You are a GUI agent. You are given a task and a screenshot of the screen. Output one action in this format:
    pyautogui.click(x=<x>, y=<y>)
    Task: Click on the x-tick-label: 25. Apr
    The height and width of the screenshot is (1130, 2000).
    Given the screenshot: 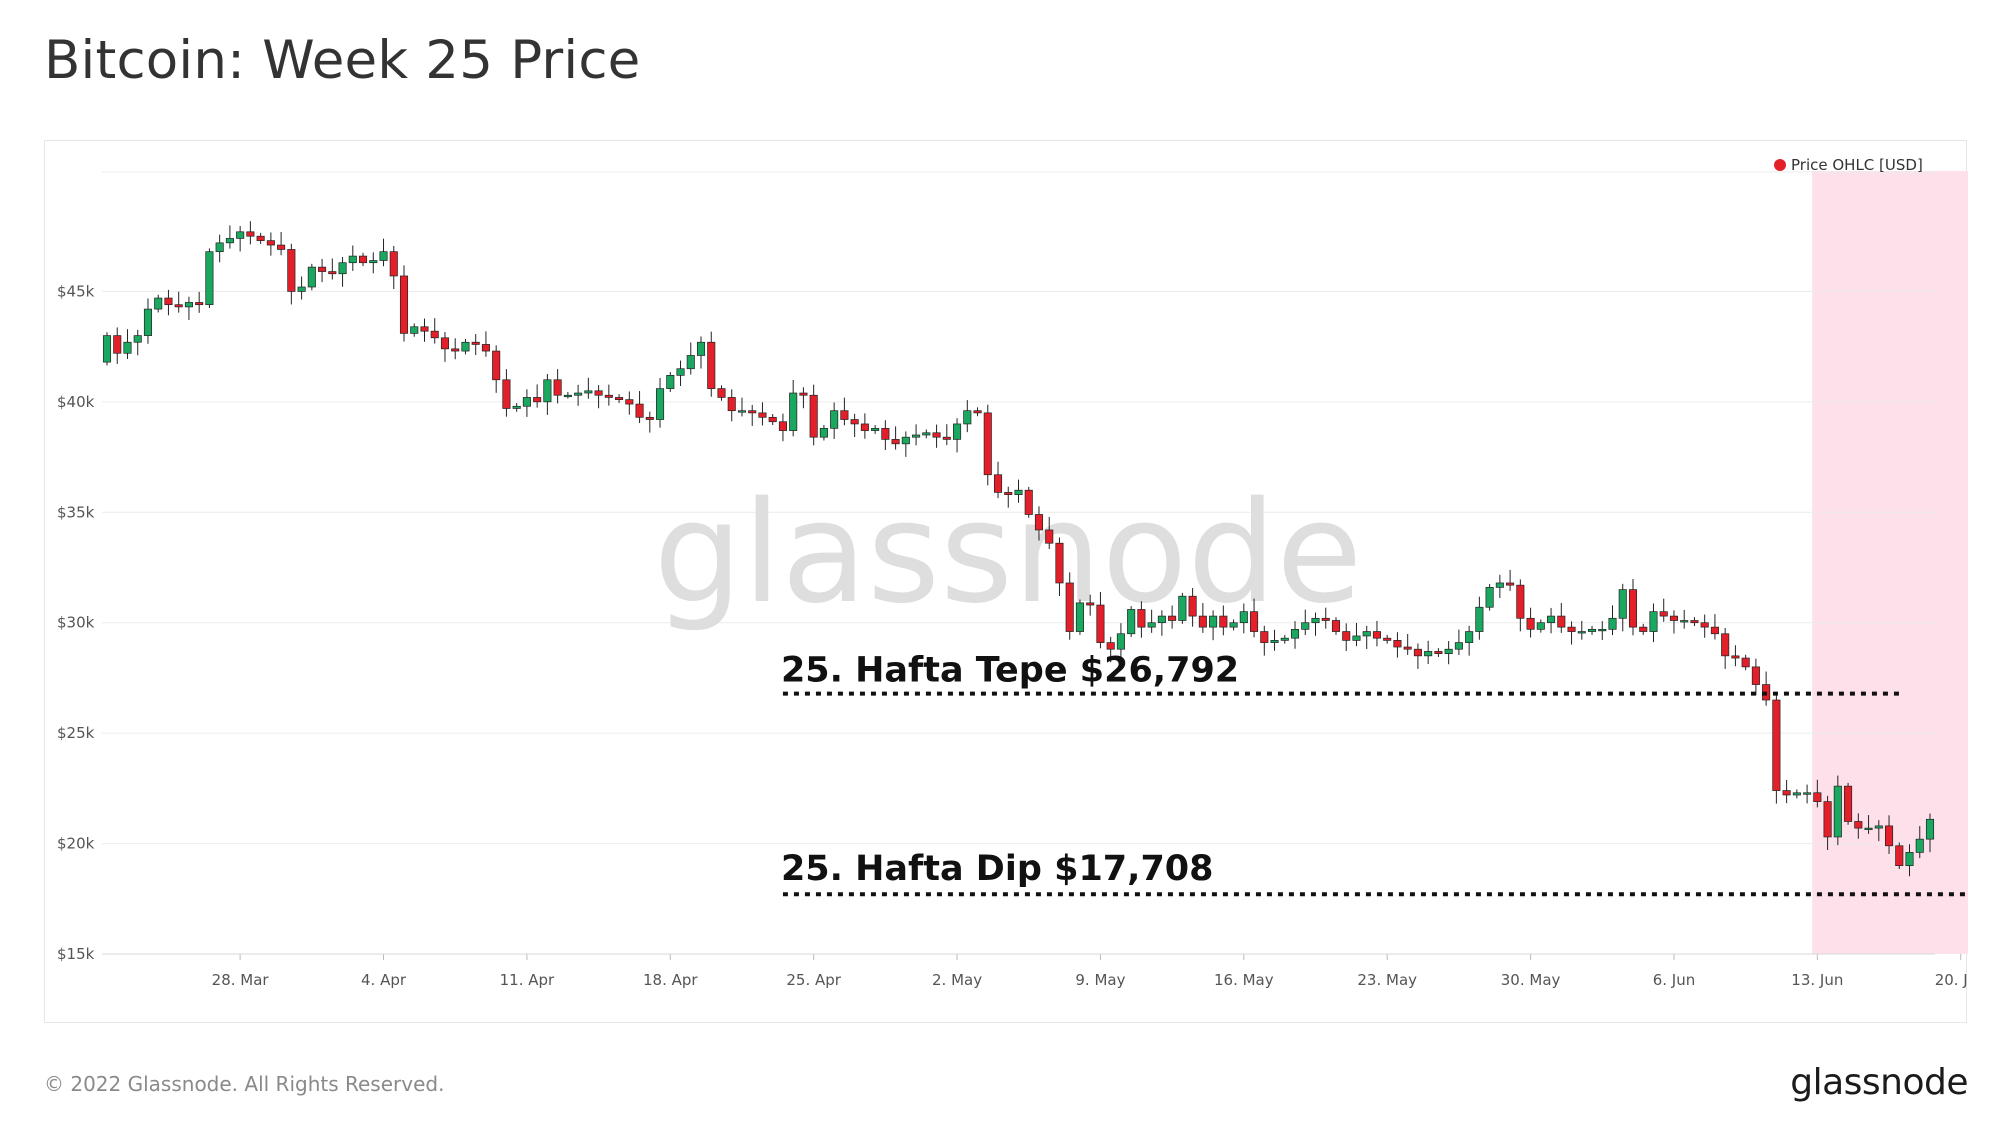 What is the action you would take?
    pyautogui.click(x=813, y=980)
    